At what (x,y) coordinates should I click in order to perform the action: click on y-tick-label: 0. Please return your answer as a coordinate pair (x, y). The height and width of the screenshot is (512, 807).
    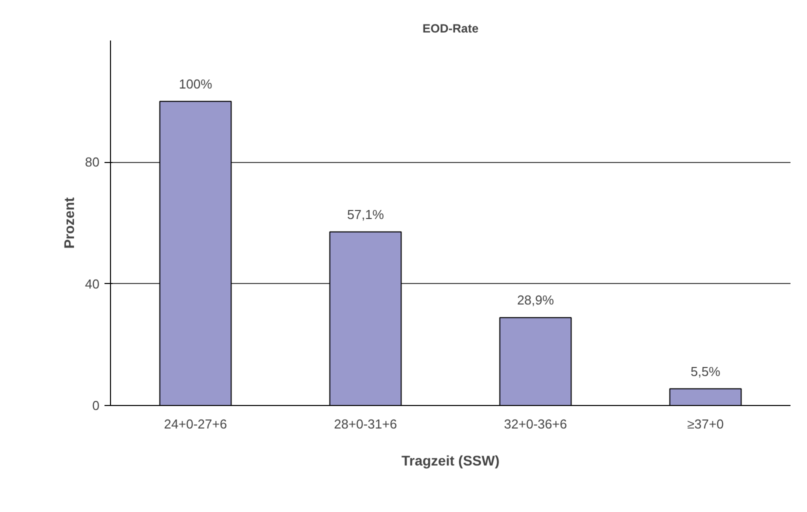
    Looking at the image, I should click on (96, 405).